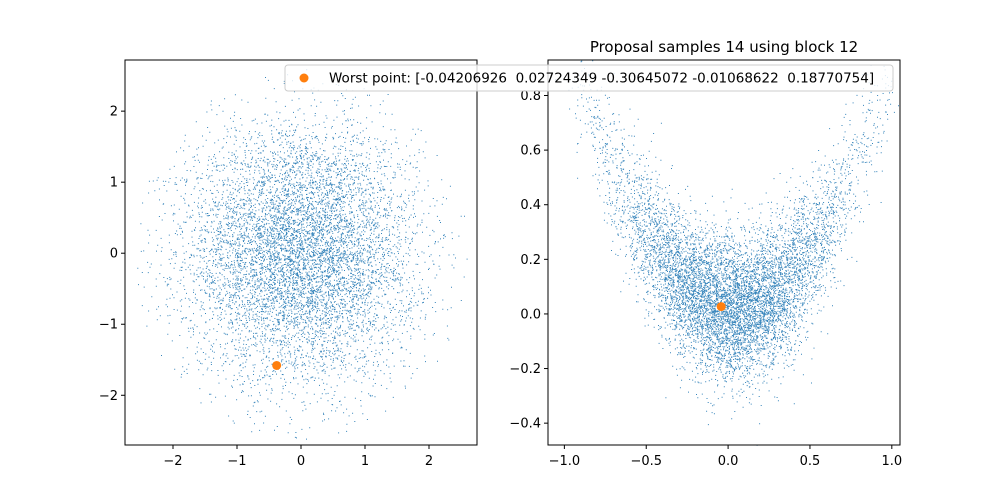 The width and height of the screenshot is (1000, 500). I want to click on left-y-tick-label: 1, so click(114, 183).